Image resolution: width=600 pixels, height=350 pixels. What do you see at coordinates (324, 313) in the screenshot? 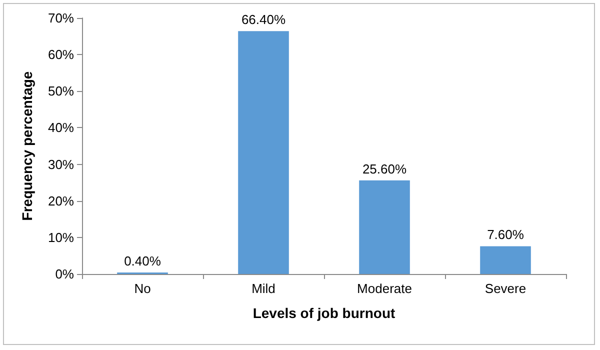
I see `x-axis-title: Levels of job burnout` at bounding box center [324, 313].